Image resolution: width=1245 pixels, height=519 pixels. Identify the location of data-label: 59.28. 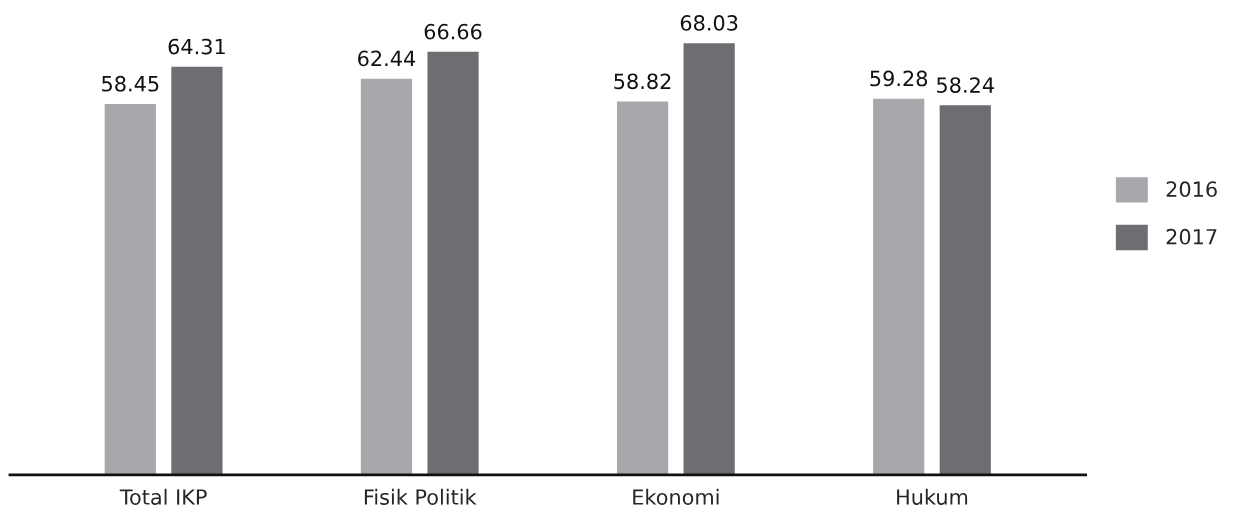
(899, 78).